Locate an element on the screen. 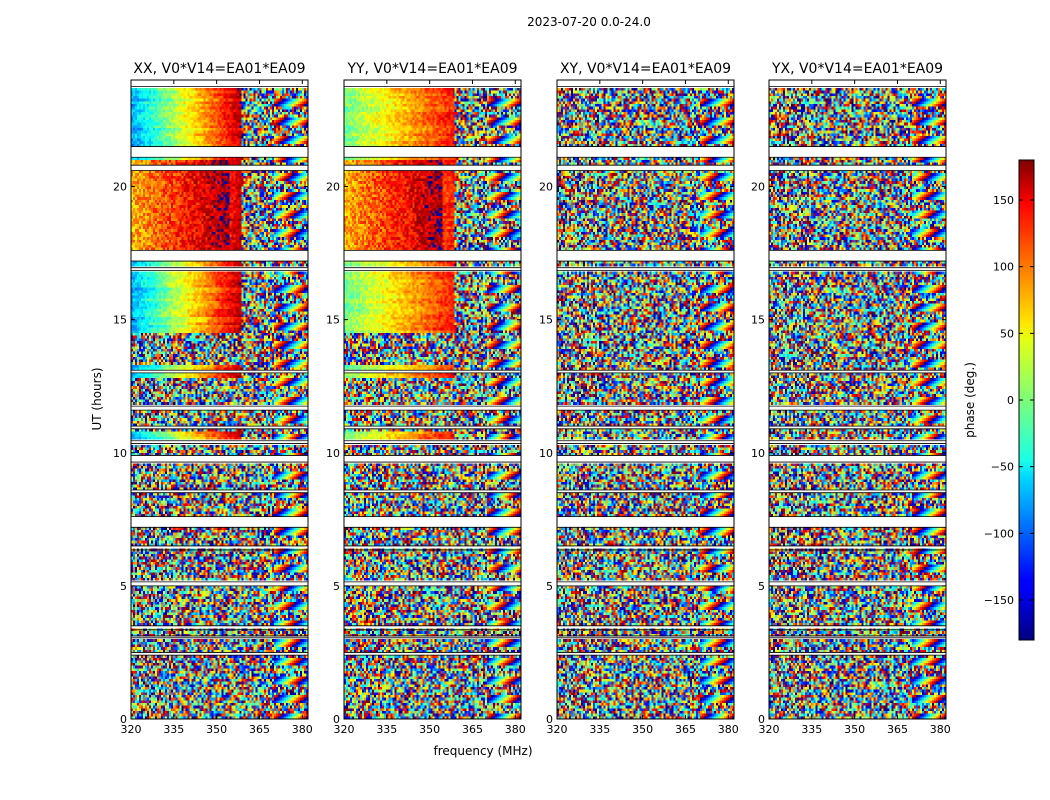  x-tick-label-0-2: 350 is located at coordinates (216, 729).